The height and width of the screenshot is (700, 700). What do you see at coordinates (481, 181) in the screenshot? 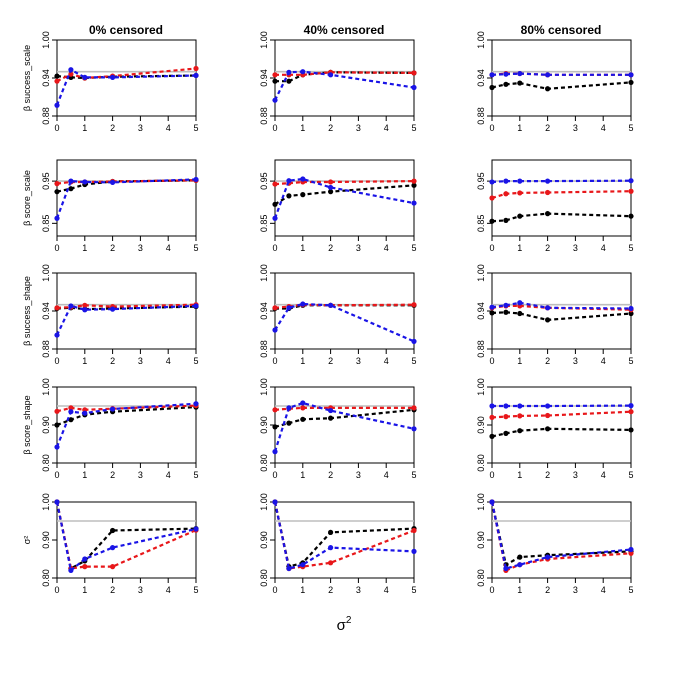
I see `y-tick-label: 0.95` at bounding box center [481, 181].